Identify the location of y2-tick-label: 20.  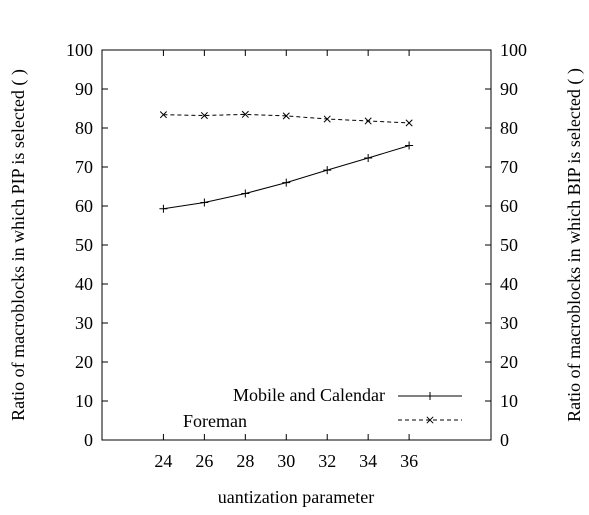
(509, 362).